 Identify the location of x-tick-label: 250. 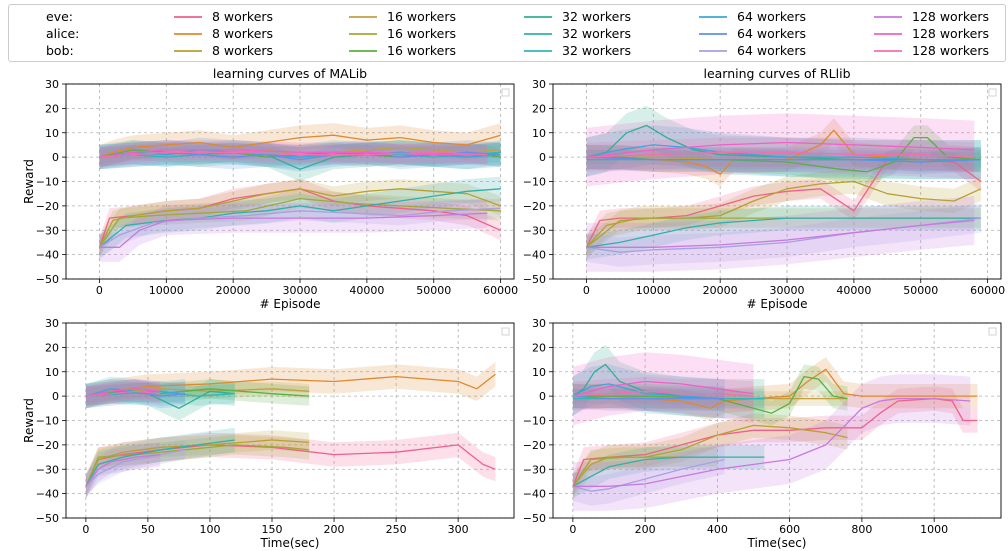
(396, 529).